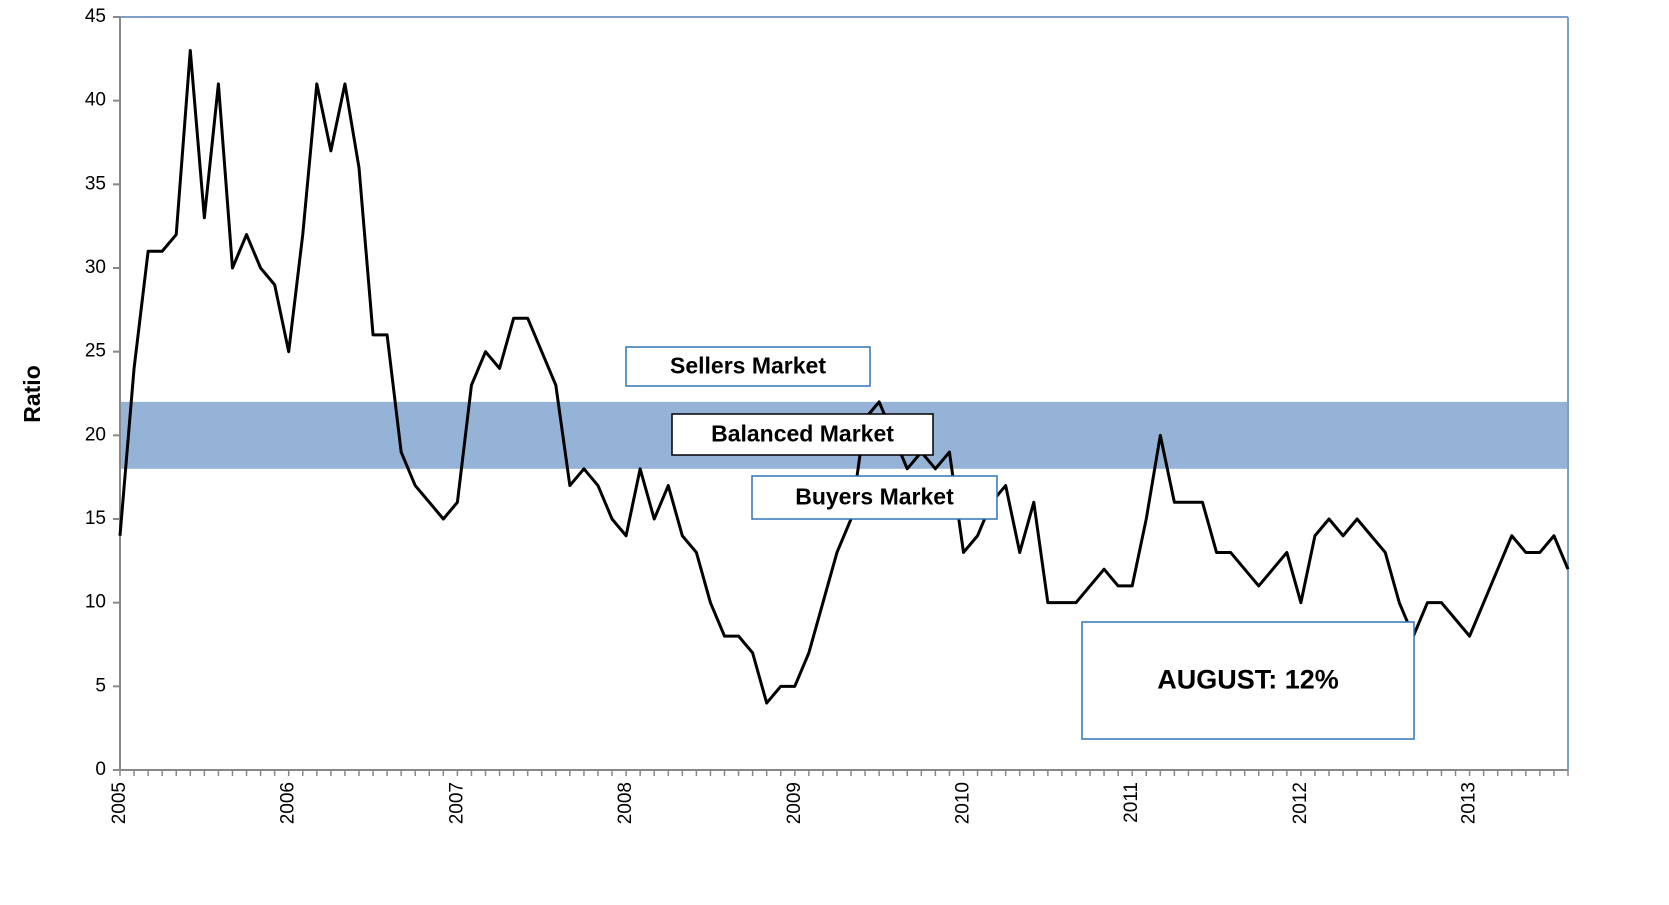 The image size is (1669, 905). I want to click on y-tick-label: 45, so click(95, 16).